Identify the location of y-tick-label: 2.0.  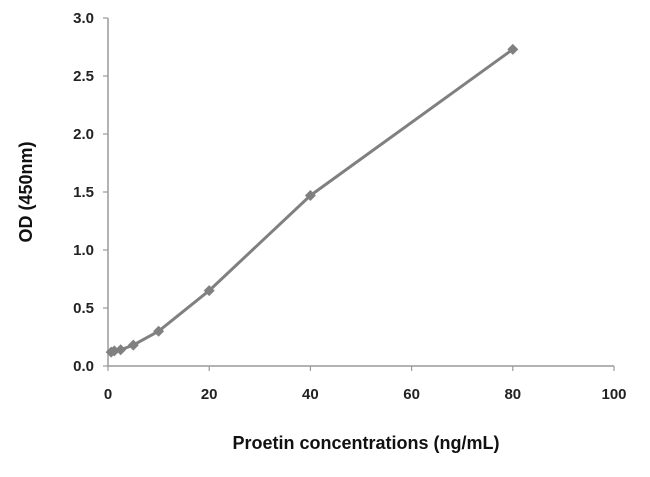
(83, 134).